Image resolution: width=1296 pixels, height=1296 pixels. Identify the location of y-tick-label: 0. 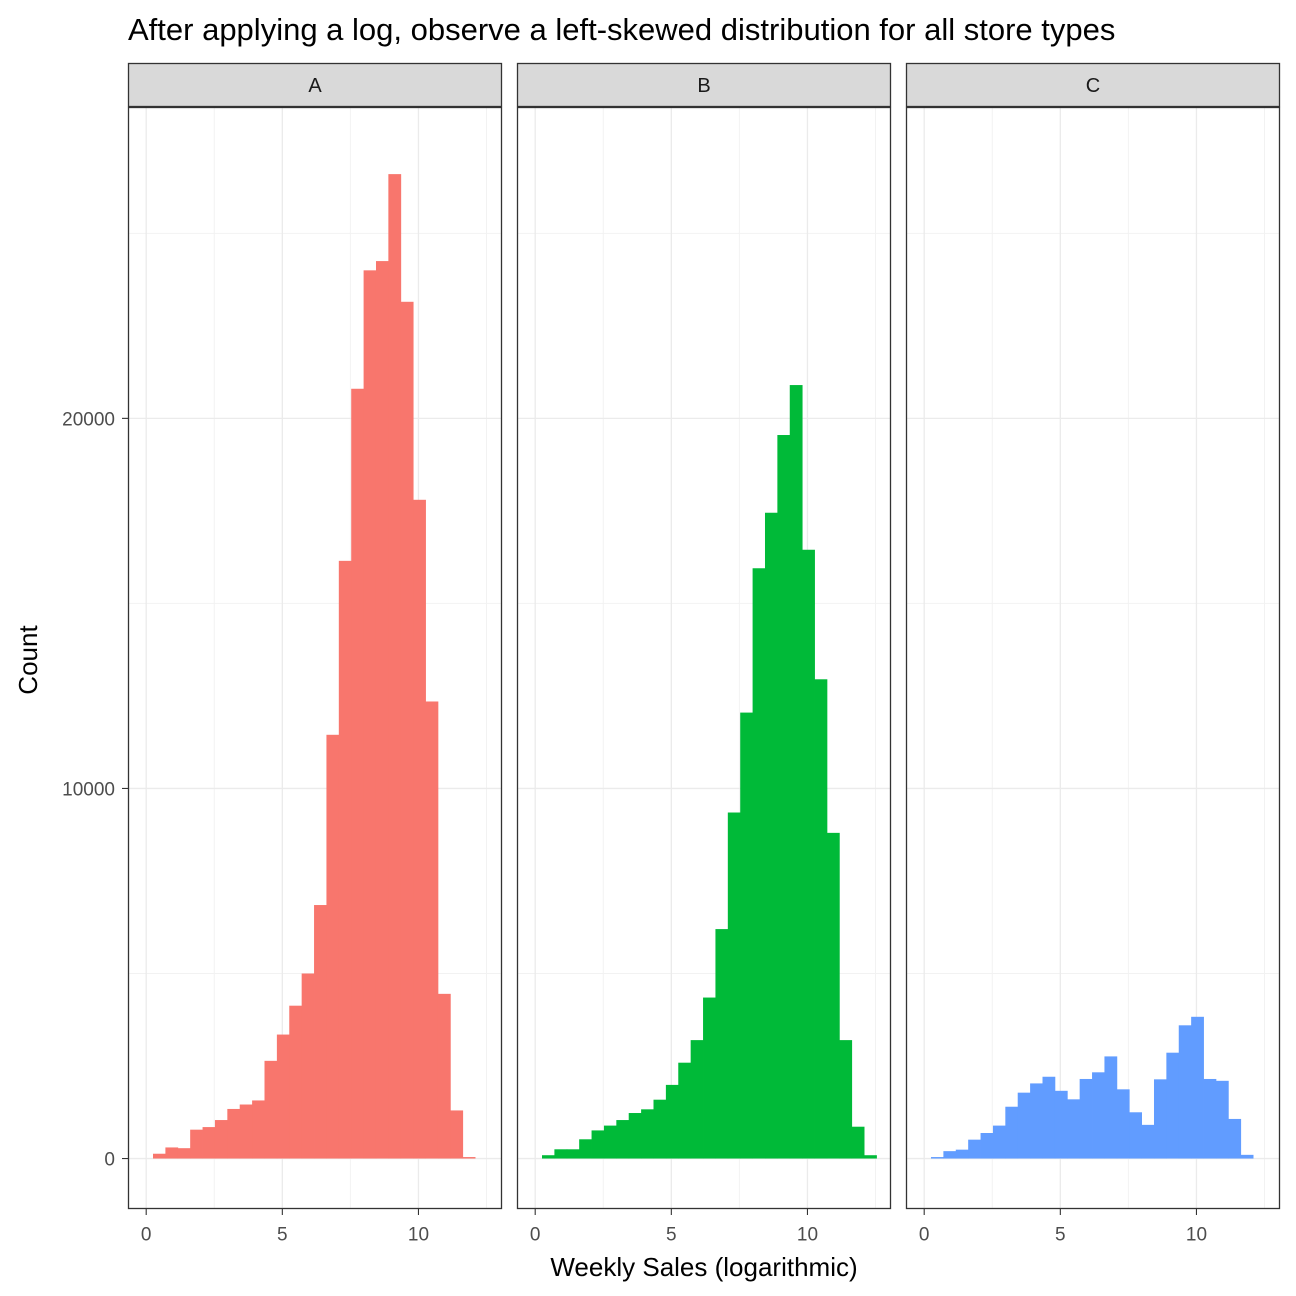
(109, 1160).